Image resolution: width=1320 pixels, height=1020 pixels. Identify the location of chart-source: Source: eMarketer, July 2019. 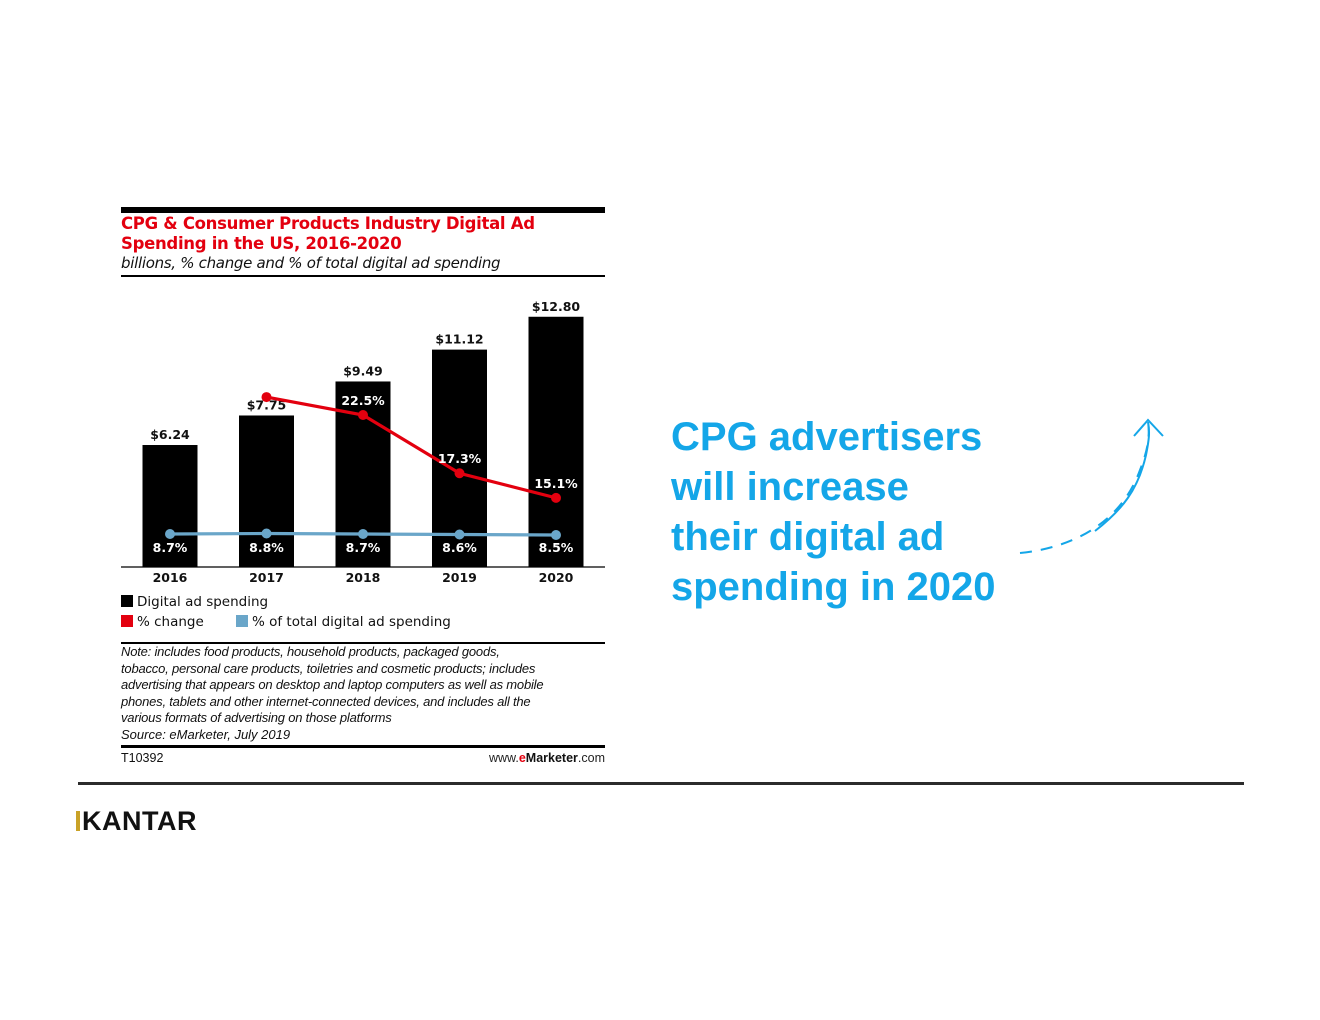
(206, 734).